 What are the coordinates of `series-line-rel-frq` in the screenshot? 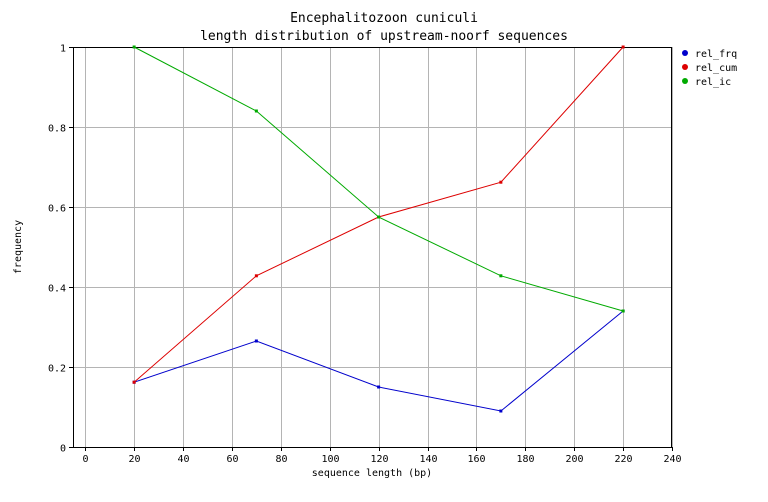 It's located at (378, 361).